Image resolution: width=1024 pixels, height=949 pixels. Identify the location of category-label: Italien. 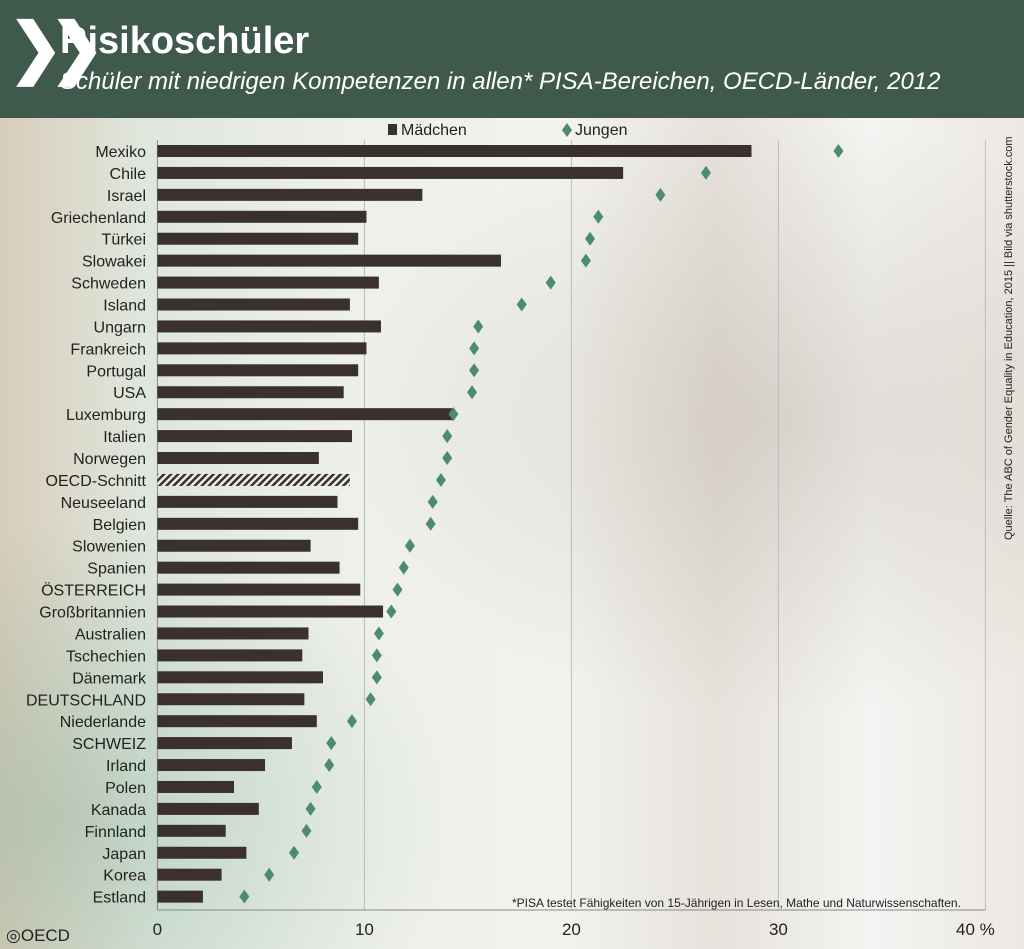
(124, 437).